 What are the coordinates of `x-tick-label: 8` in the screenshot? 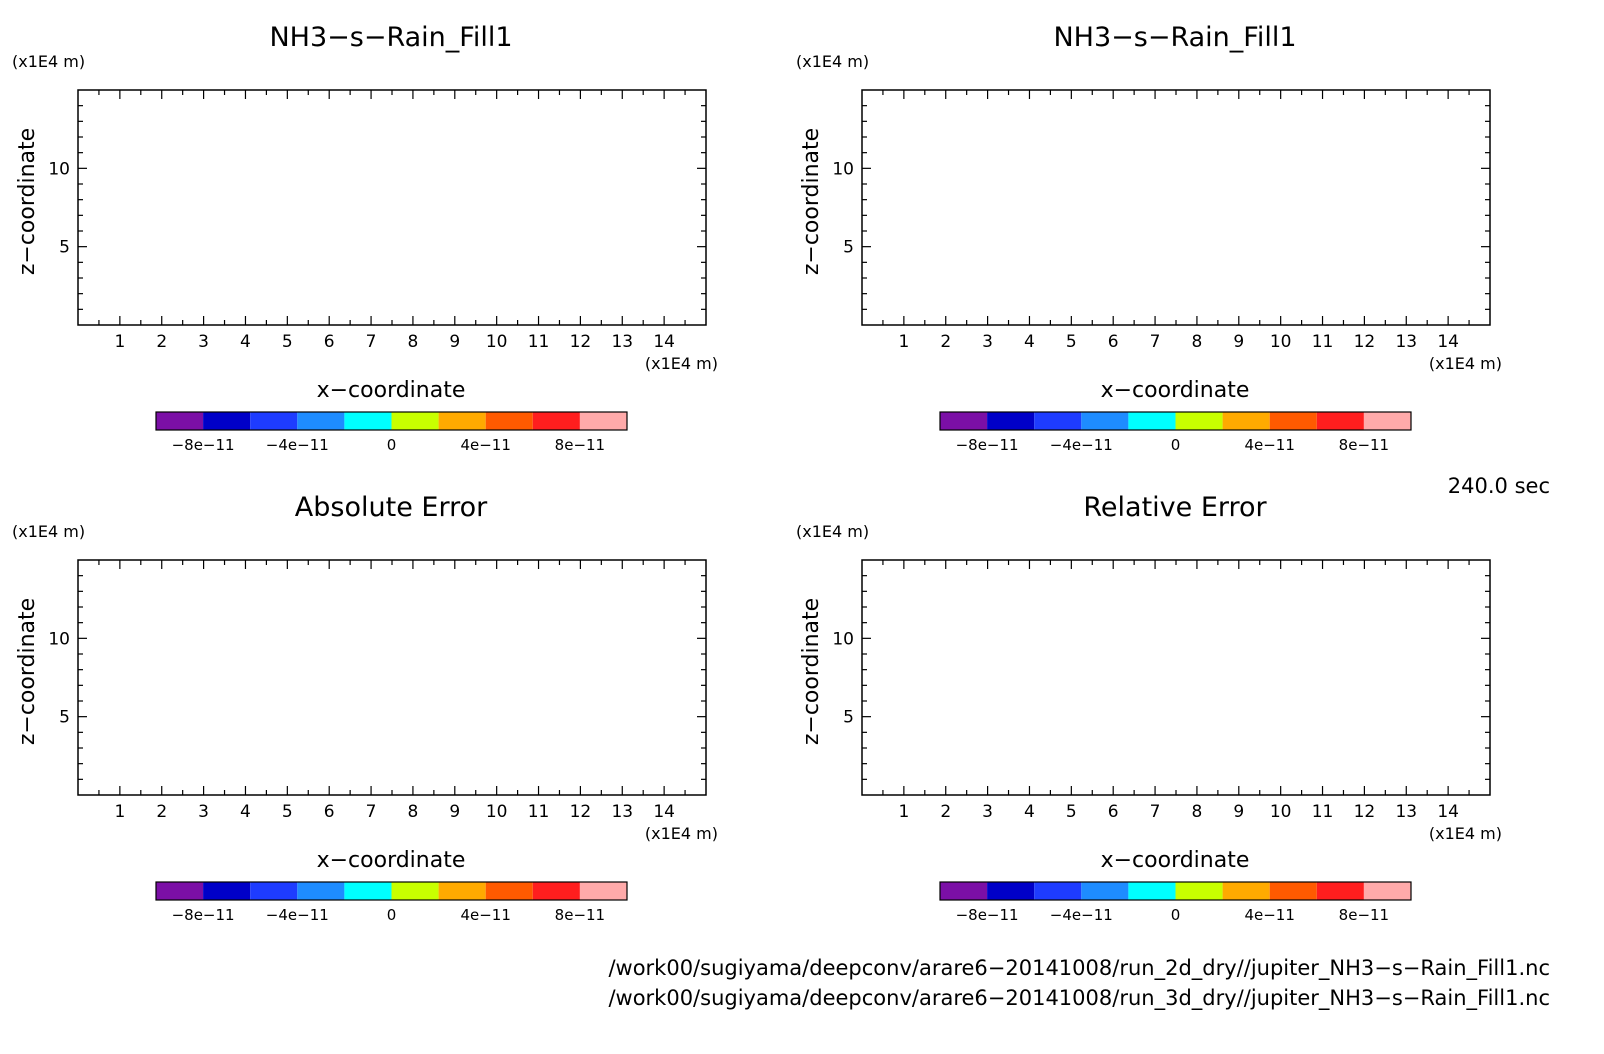 It's located at (413, 342).